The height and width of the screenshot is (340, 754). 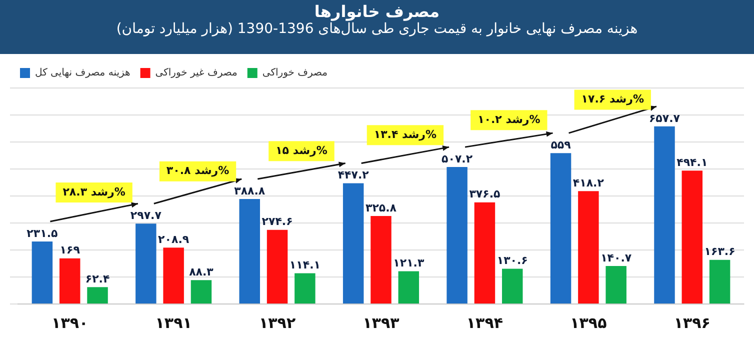 What do you see at coordinates (42, 233) in the screenshot?
I see `data-label: ۲۳۱.۵` at bounding box center [42, 233].